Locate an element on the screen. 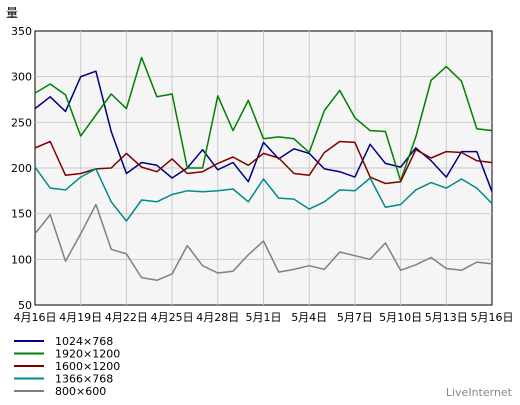 This screenshot has width=520, height=405. y-tick-label: 200 is located at coordinates (21, 168).